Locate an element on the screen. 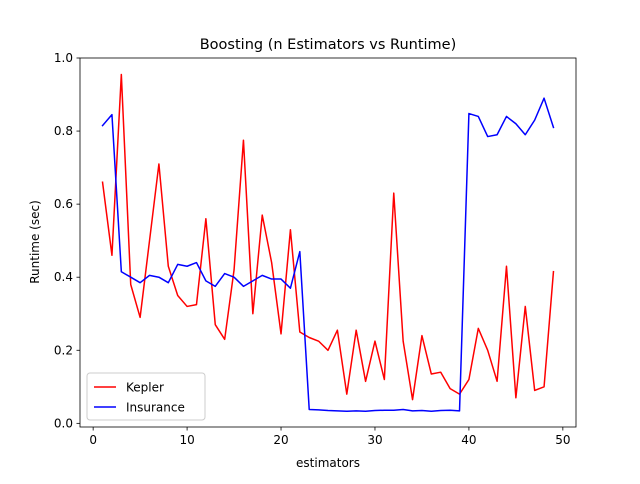 This screenshot has width=640, height=484. chart-title: Boosting (n Estimators vs Runtime) is located at coordinates (328, 45).